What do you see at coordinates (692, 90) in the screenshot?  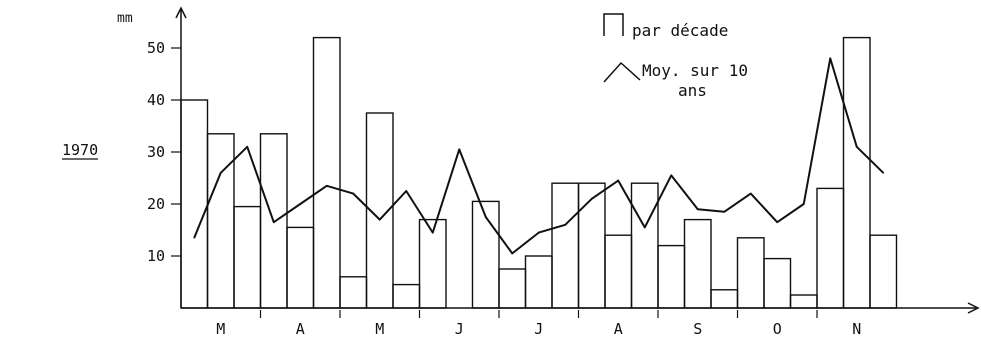 I see `legend-line-label-2: ans` at bounding box center [692, 90].